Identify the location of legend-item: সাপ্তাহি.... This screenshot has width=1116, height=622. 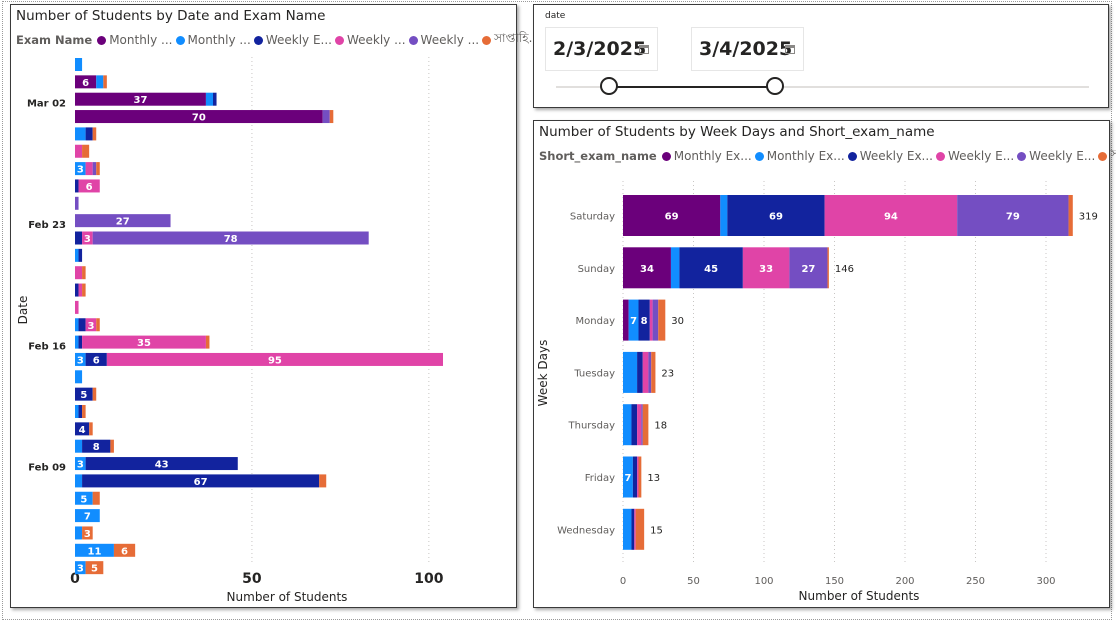
(511, 40).